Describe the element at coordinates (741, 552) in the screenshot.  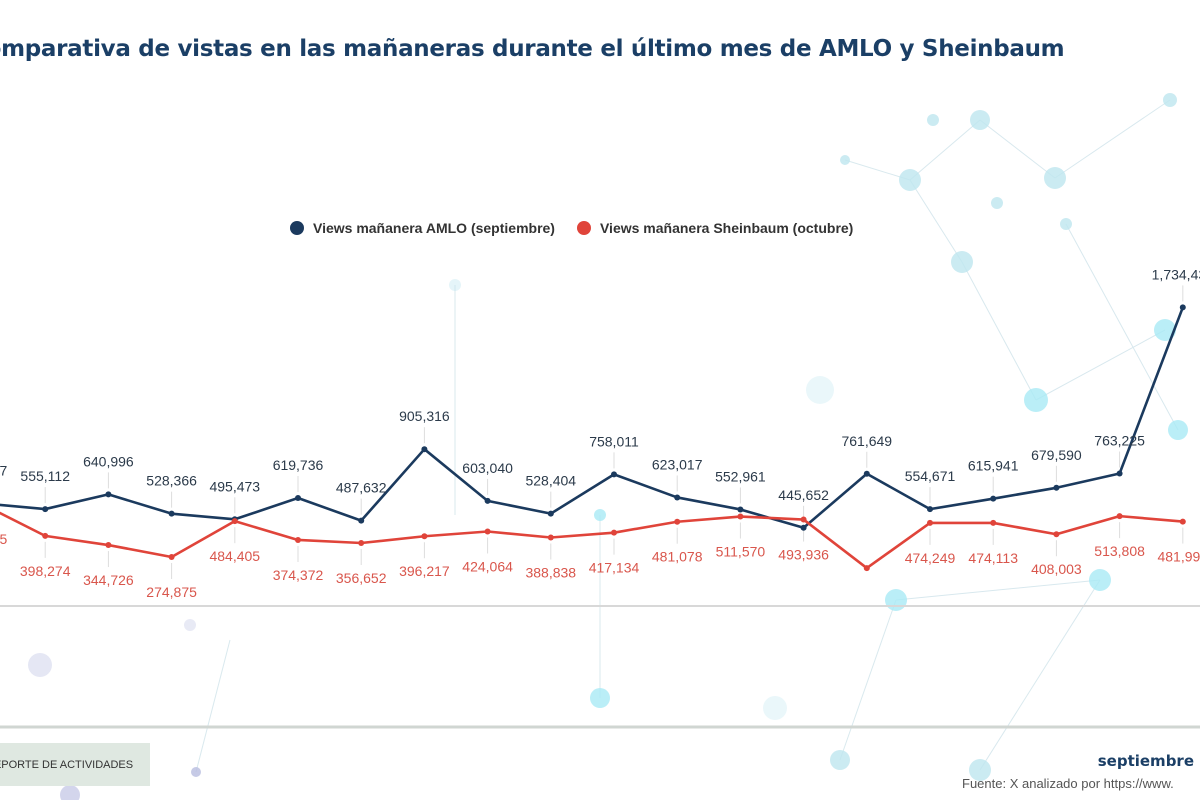
I see `data-label: 511,570` at that location.